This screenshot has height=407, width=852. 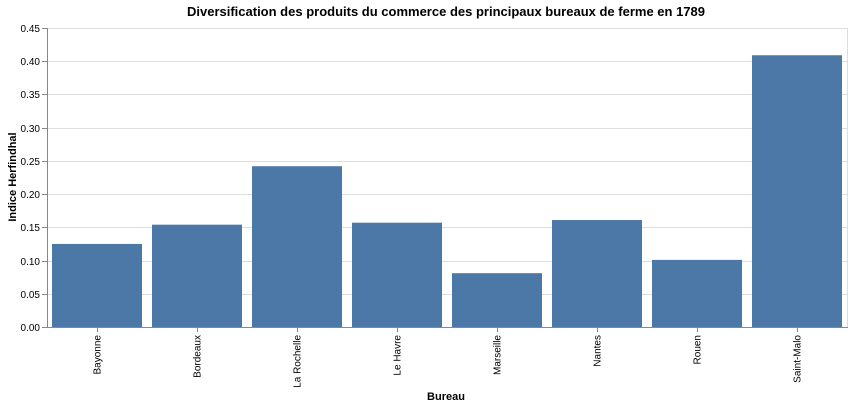 I want to click on x-tick-label: Bayonne, so click(x=98, y=355).